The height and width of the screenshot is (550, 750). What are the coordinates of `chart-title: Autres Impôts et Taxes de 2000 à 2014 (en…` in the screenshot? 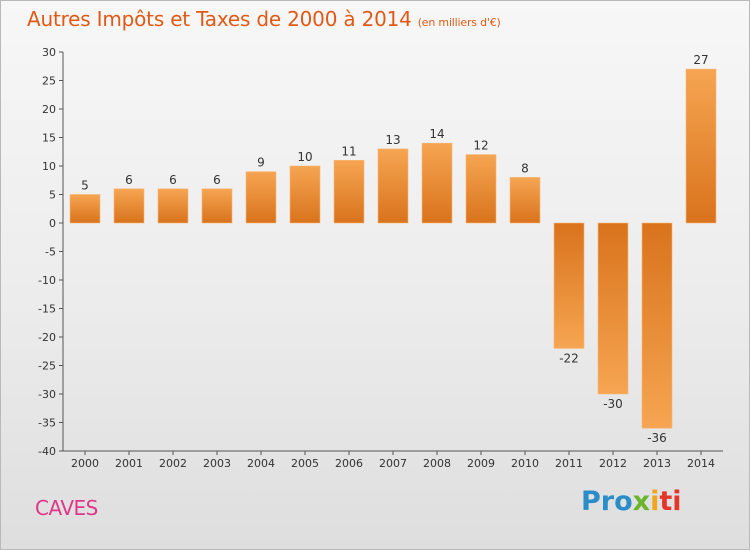 It's located at (264, 19).